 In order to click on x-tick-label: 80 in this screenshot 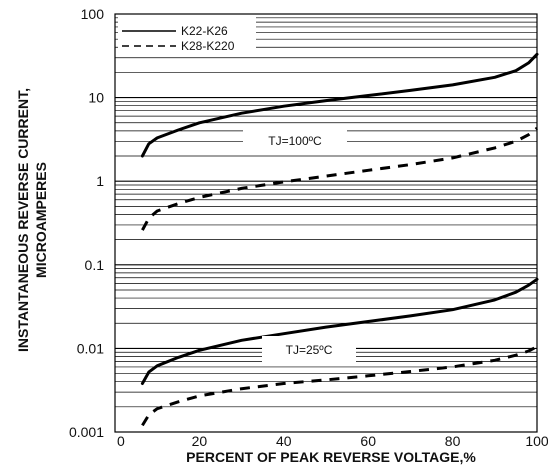, I will do `click(453, 441)`.